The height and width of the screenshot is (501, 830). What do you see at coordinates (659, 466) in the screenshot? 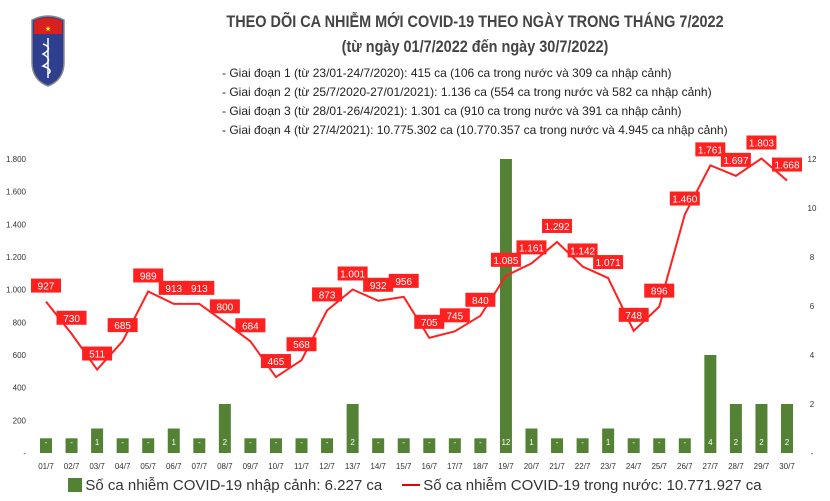
I see `x-axis-tick: 25/7` at bounding box center [659, 466].